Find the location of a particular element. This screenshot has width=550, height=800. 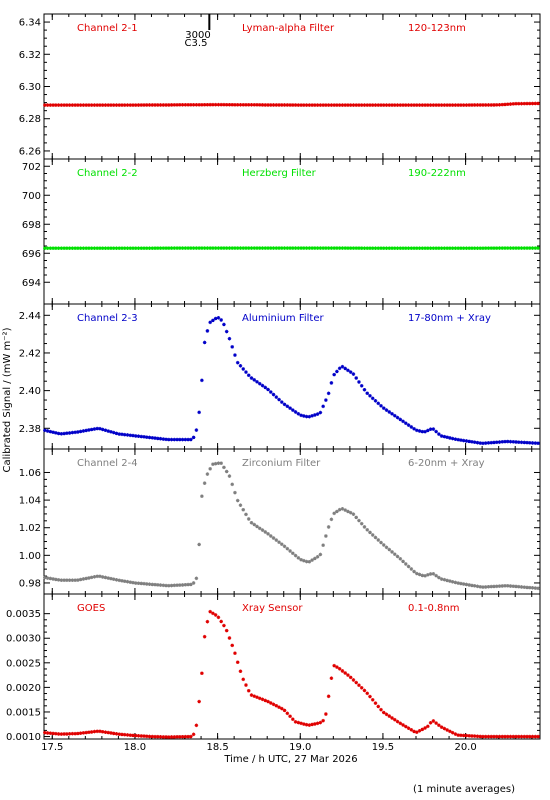

y-tick-label: 0.0015 is located at coordinates (23, 712).